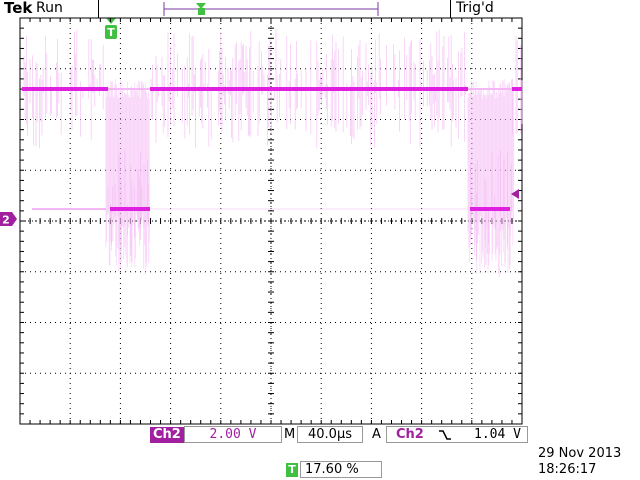 The width and height of the screenshot is (640, 480). Describe the element at coordinates (341, 469) in the screenshot. I see `trigger-position: 17.60 %` at that location.